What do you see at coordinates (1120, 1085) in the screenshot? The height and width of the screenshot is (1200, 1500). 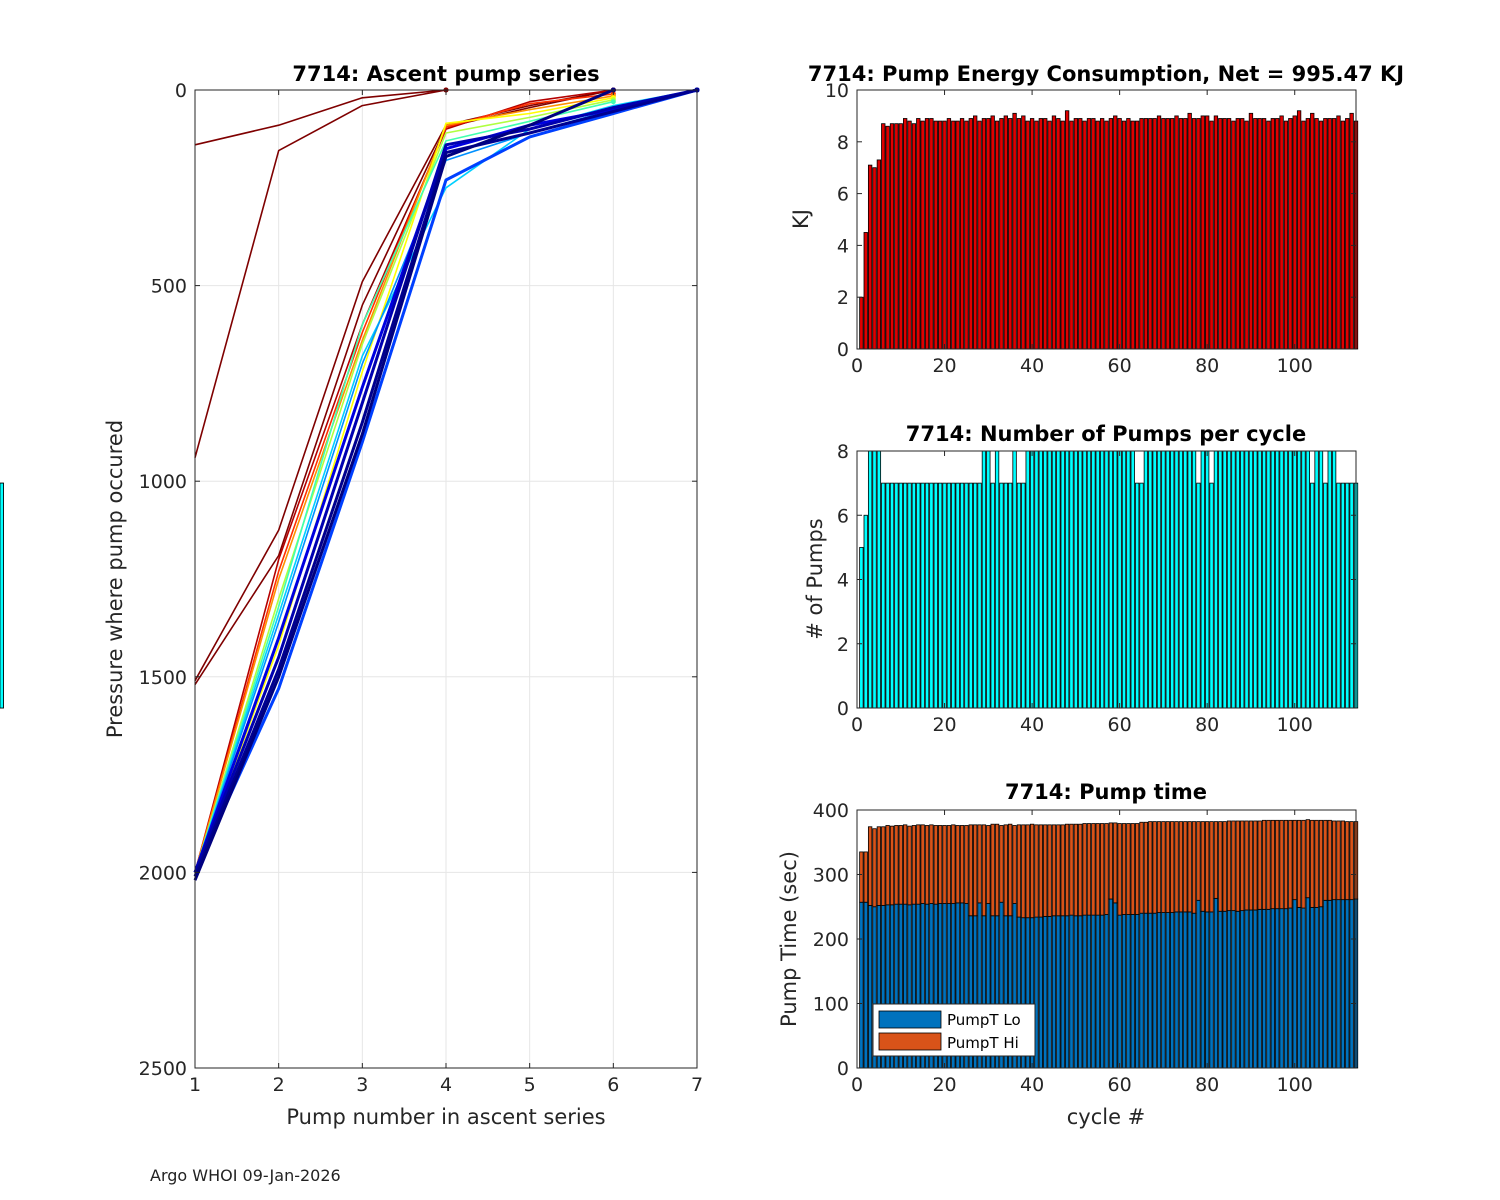 I see `x-tick-label: 60` at bounding box center [1120, 1085].